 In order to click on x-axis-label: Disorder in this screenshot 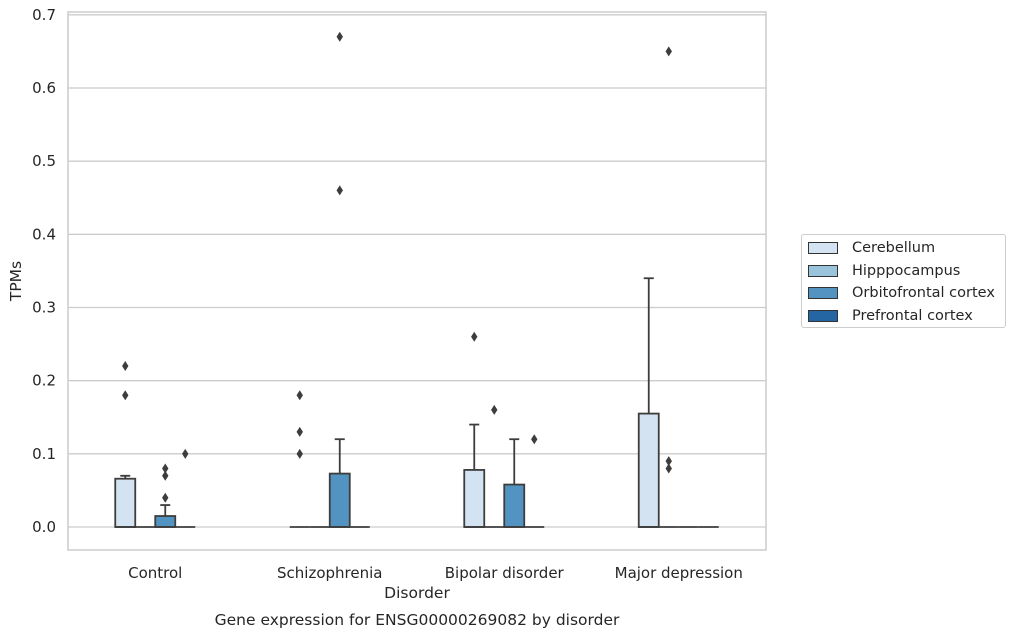, I will do `click(417, 593)`.